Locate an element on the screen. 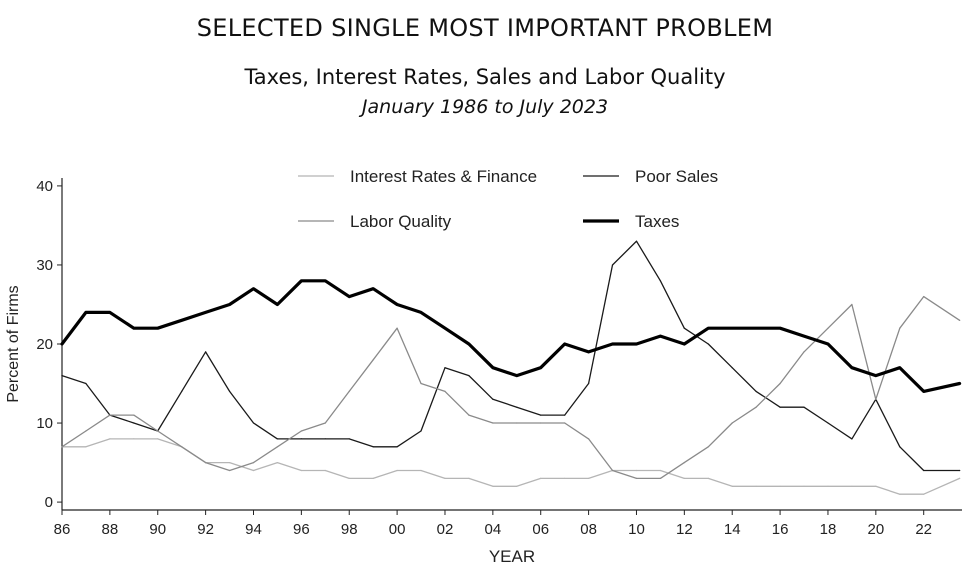 This screenshot has height=574, width=970. legend-label: Labor Quality is located at coordinates (401, 221).